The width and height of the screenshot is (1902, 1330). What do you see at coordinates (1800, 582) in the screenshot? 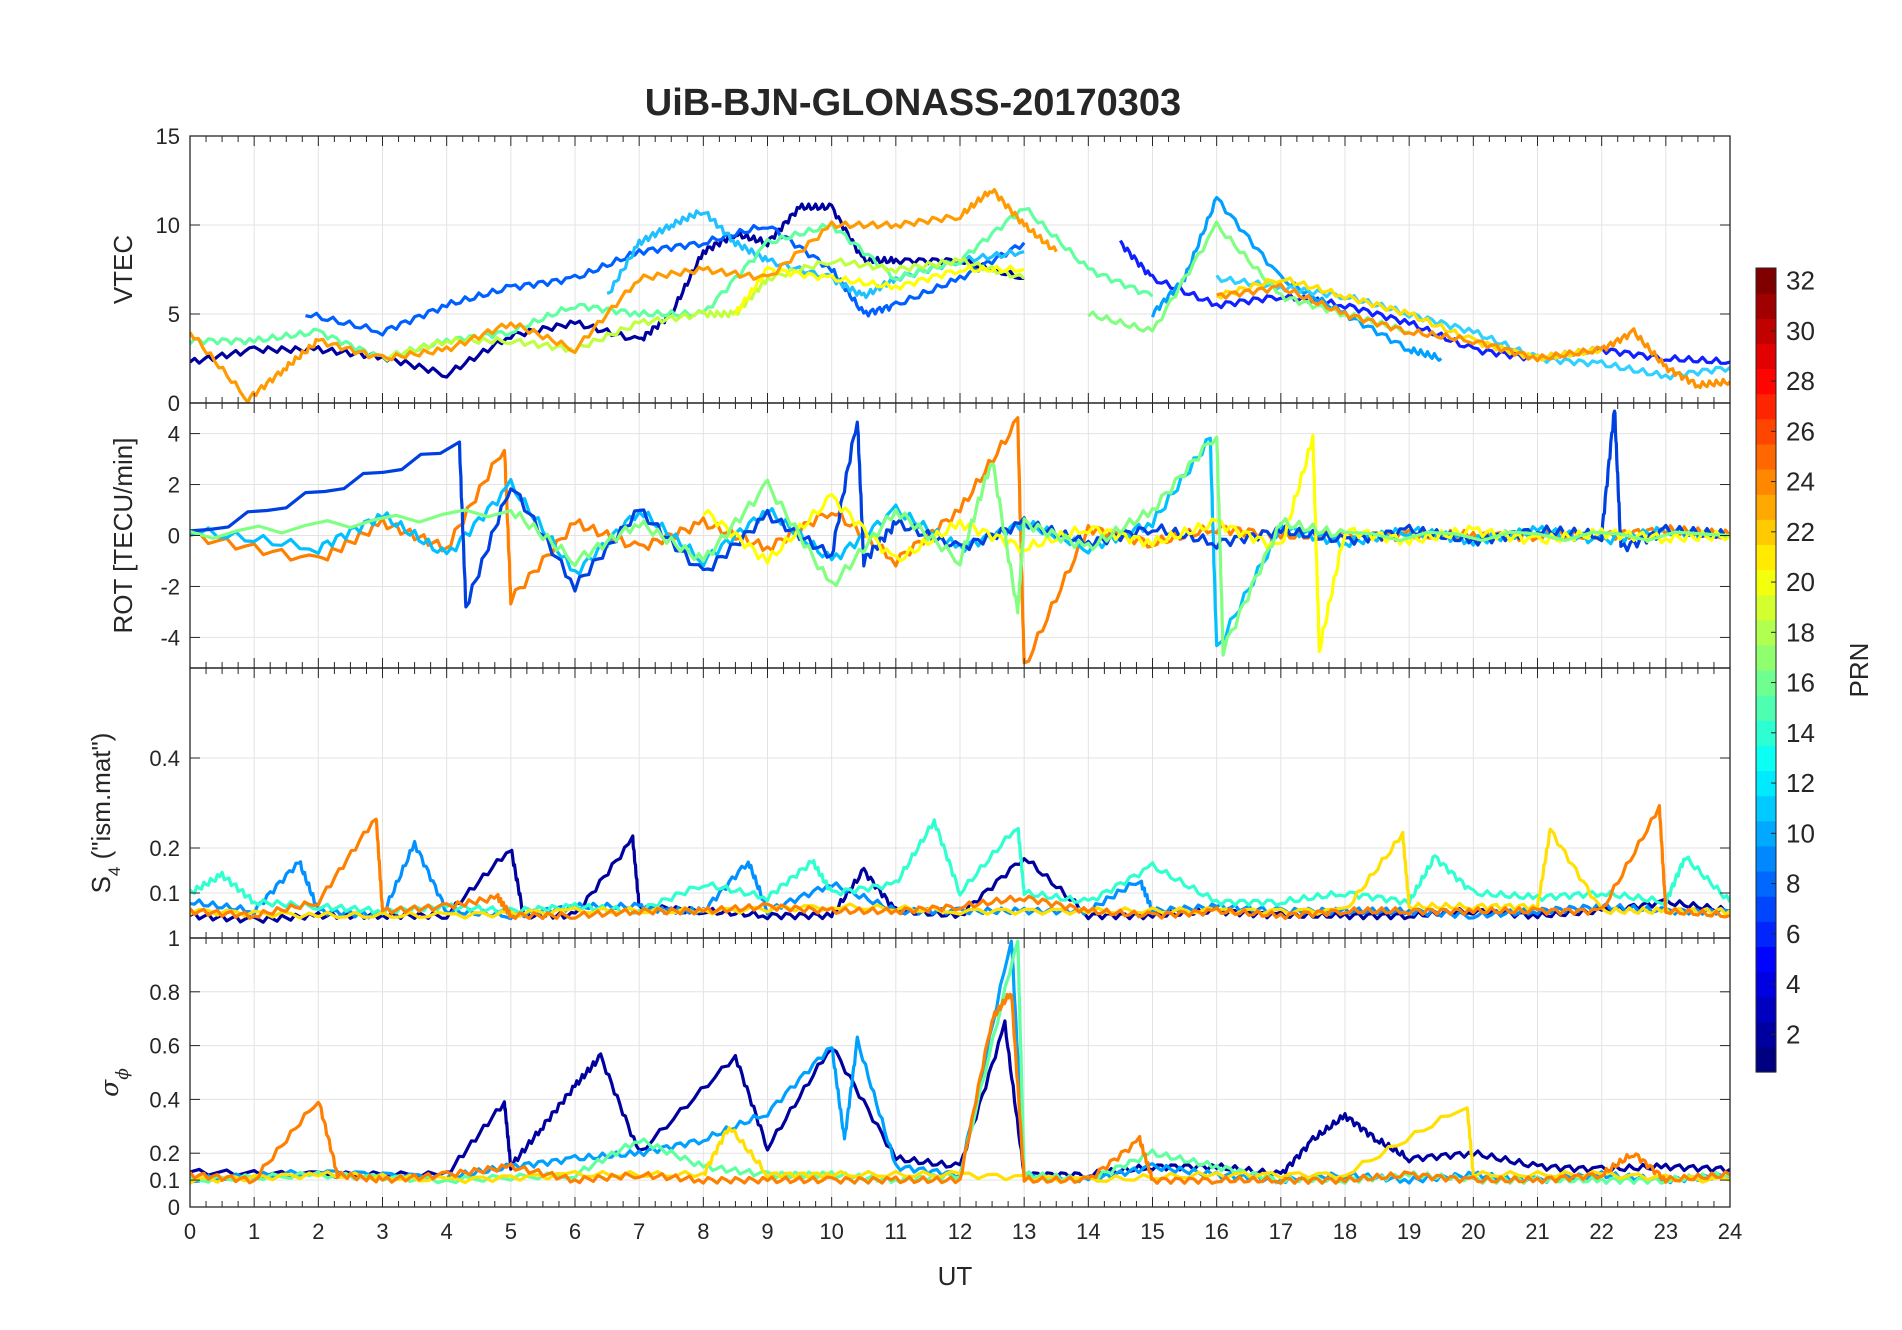
I see `colorbar-tick-label: 20` at bounding box center [1800, 582].